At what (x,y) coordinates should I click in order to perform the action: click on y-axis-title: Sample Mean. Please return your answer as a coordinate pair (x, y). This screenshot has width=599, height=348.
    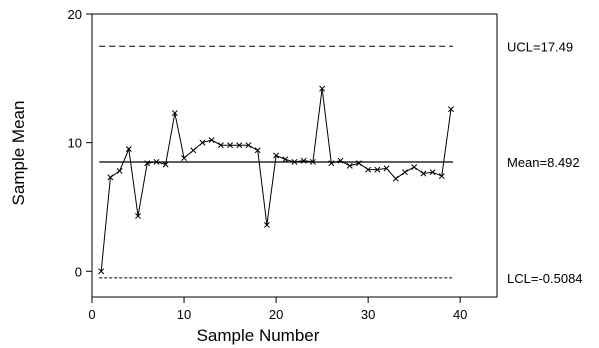
    Looking at the image, I should click on (18, 153).